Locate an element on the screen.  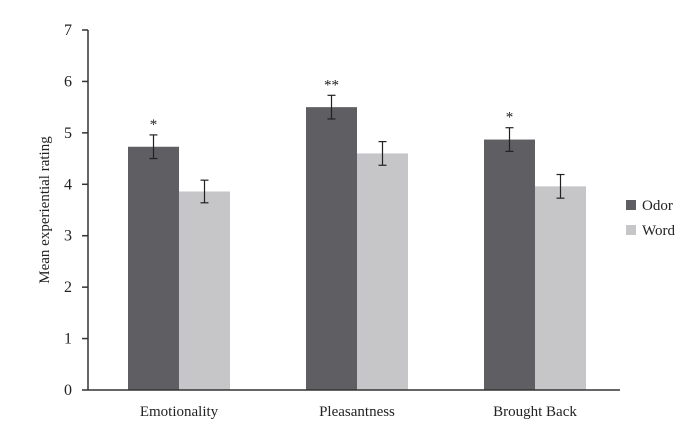
y-tick-label: 1 is located at coordinates (68, 339).